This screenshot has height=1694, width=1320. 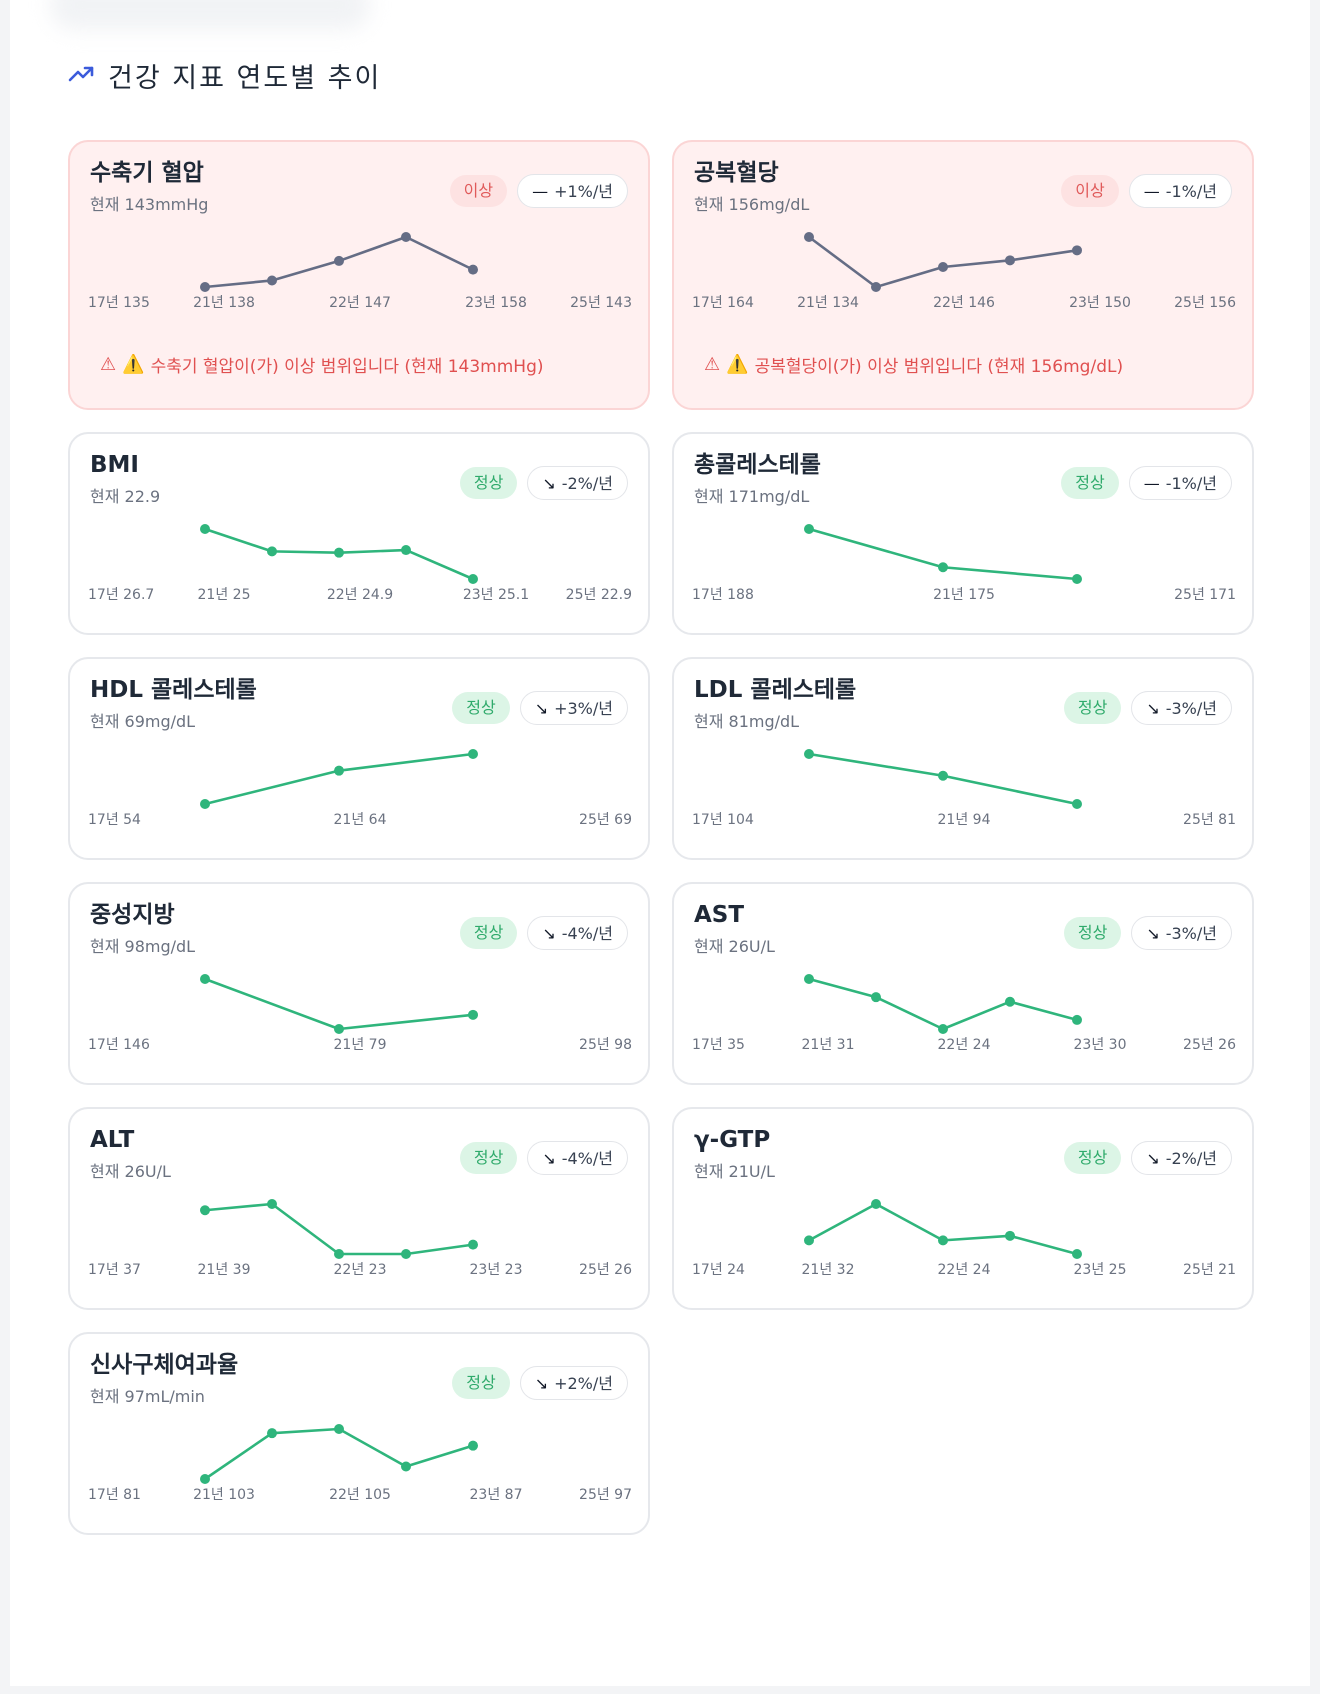 What do you see at coordinates (1100, 1270) in the screenshot?
I see `tick-label: 23년 25` at bounding box center [1100, 1270].